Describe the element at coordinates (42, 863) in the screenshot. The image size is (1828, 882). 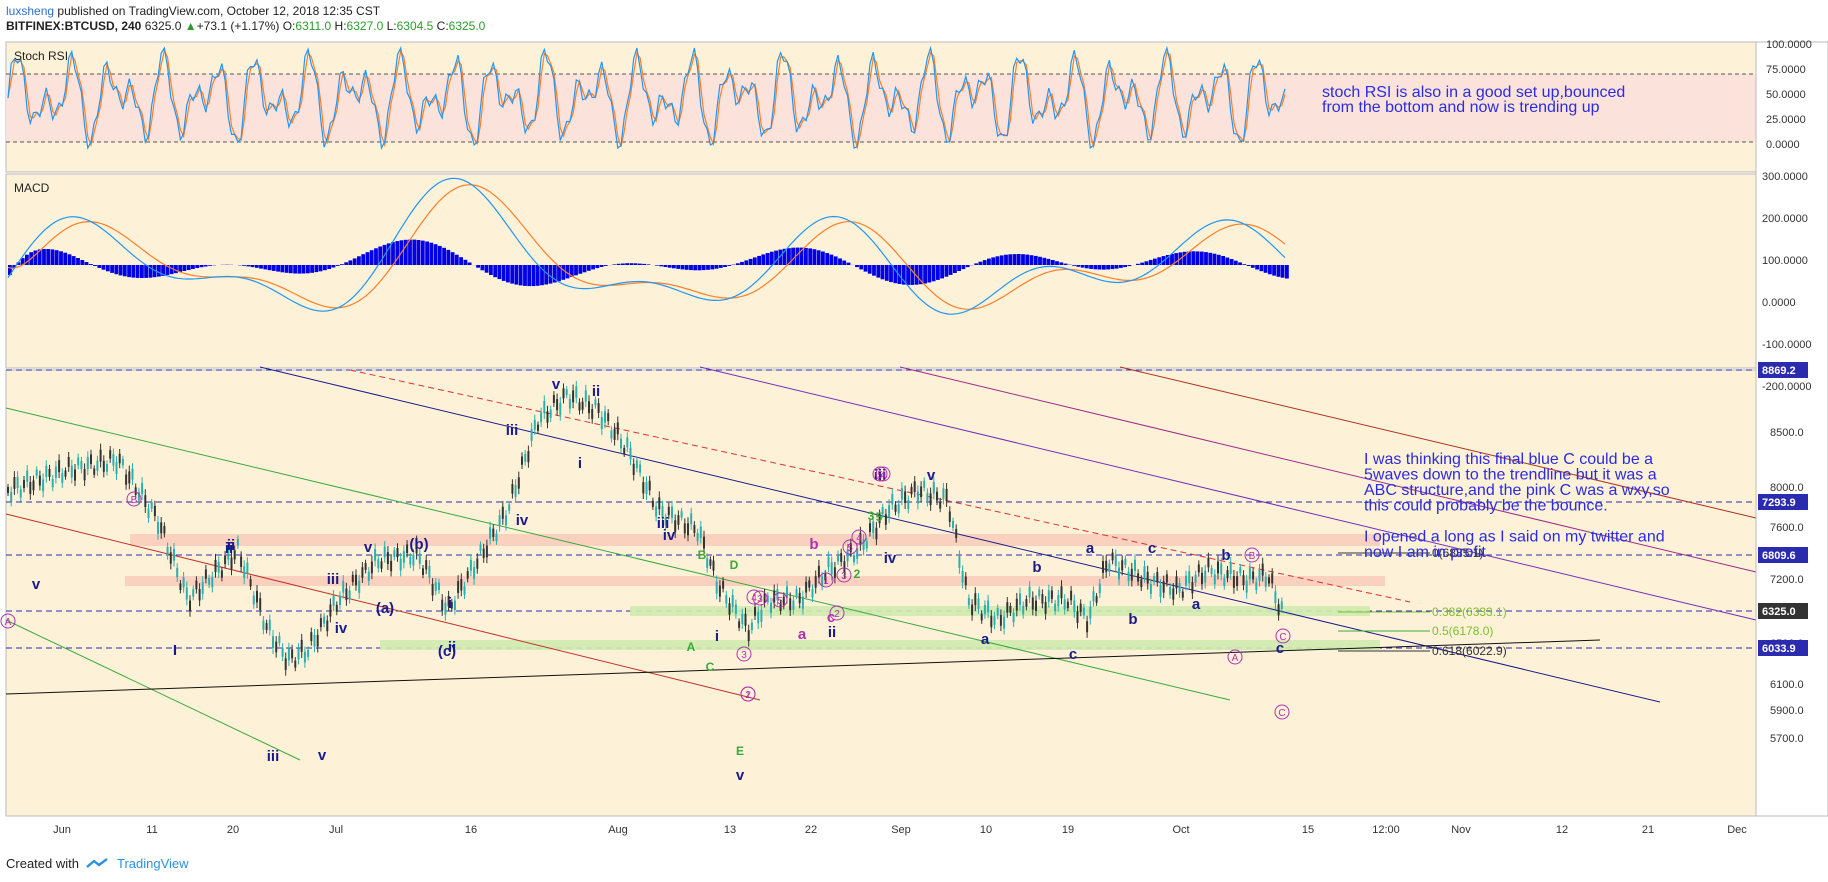
I see `created-with-label: Created with` at that location.